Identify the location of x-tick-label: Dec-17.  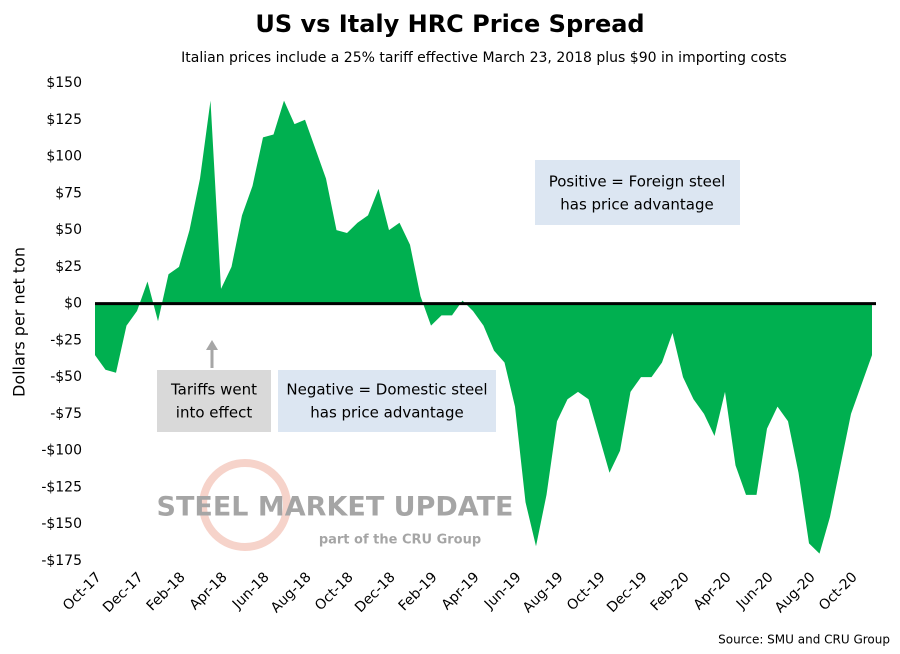
(123, 592).